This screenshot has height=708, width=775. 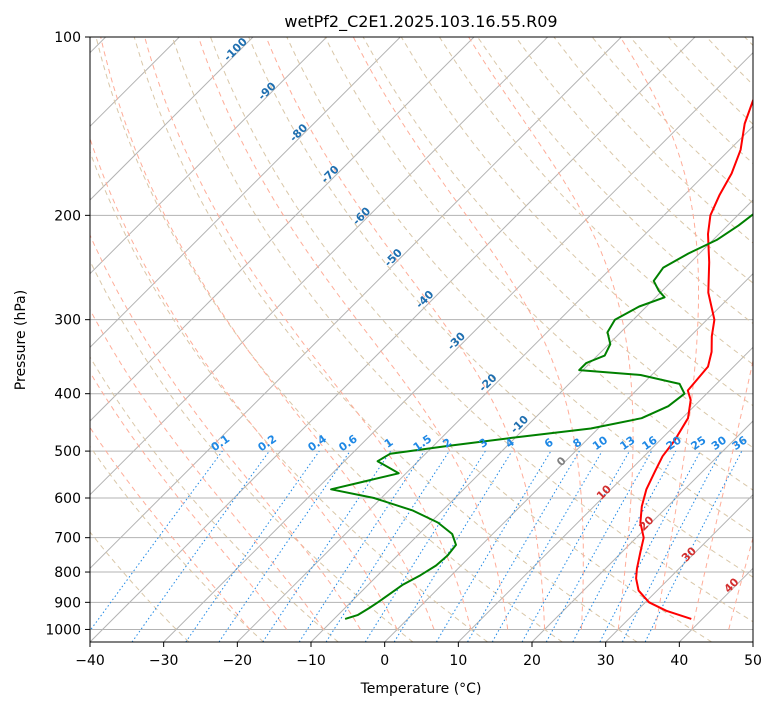 I want to click on y-tick-label: 600, so click(x=67, y=499).